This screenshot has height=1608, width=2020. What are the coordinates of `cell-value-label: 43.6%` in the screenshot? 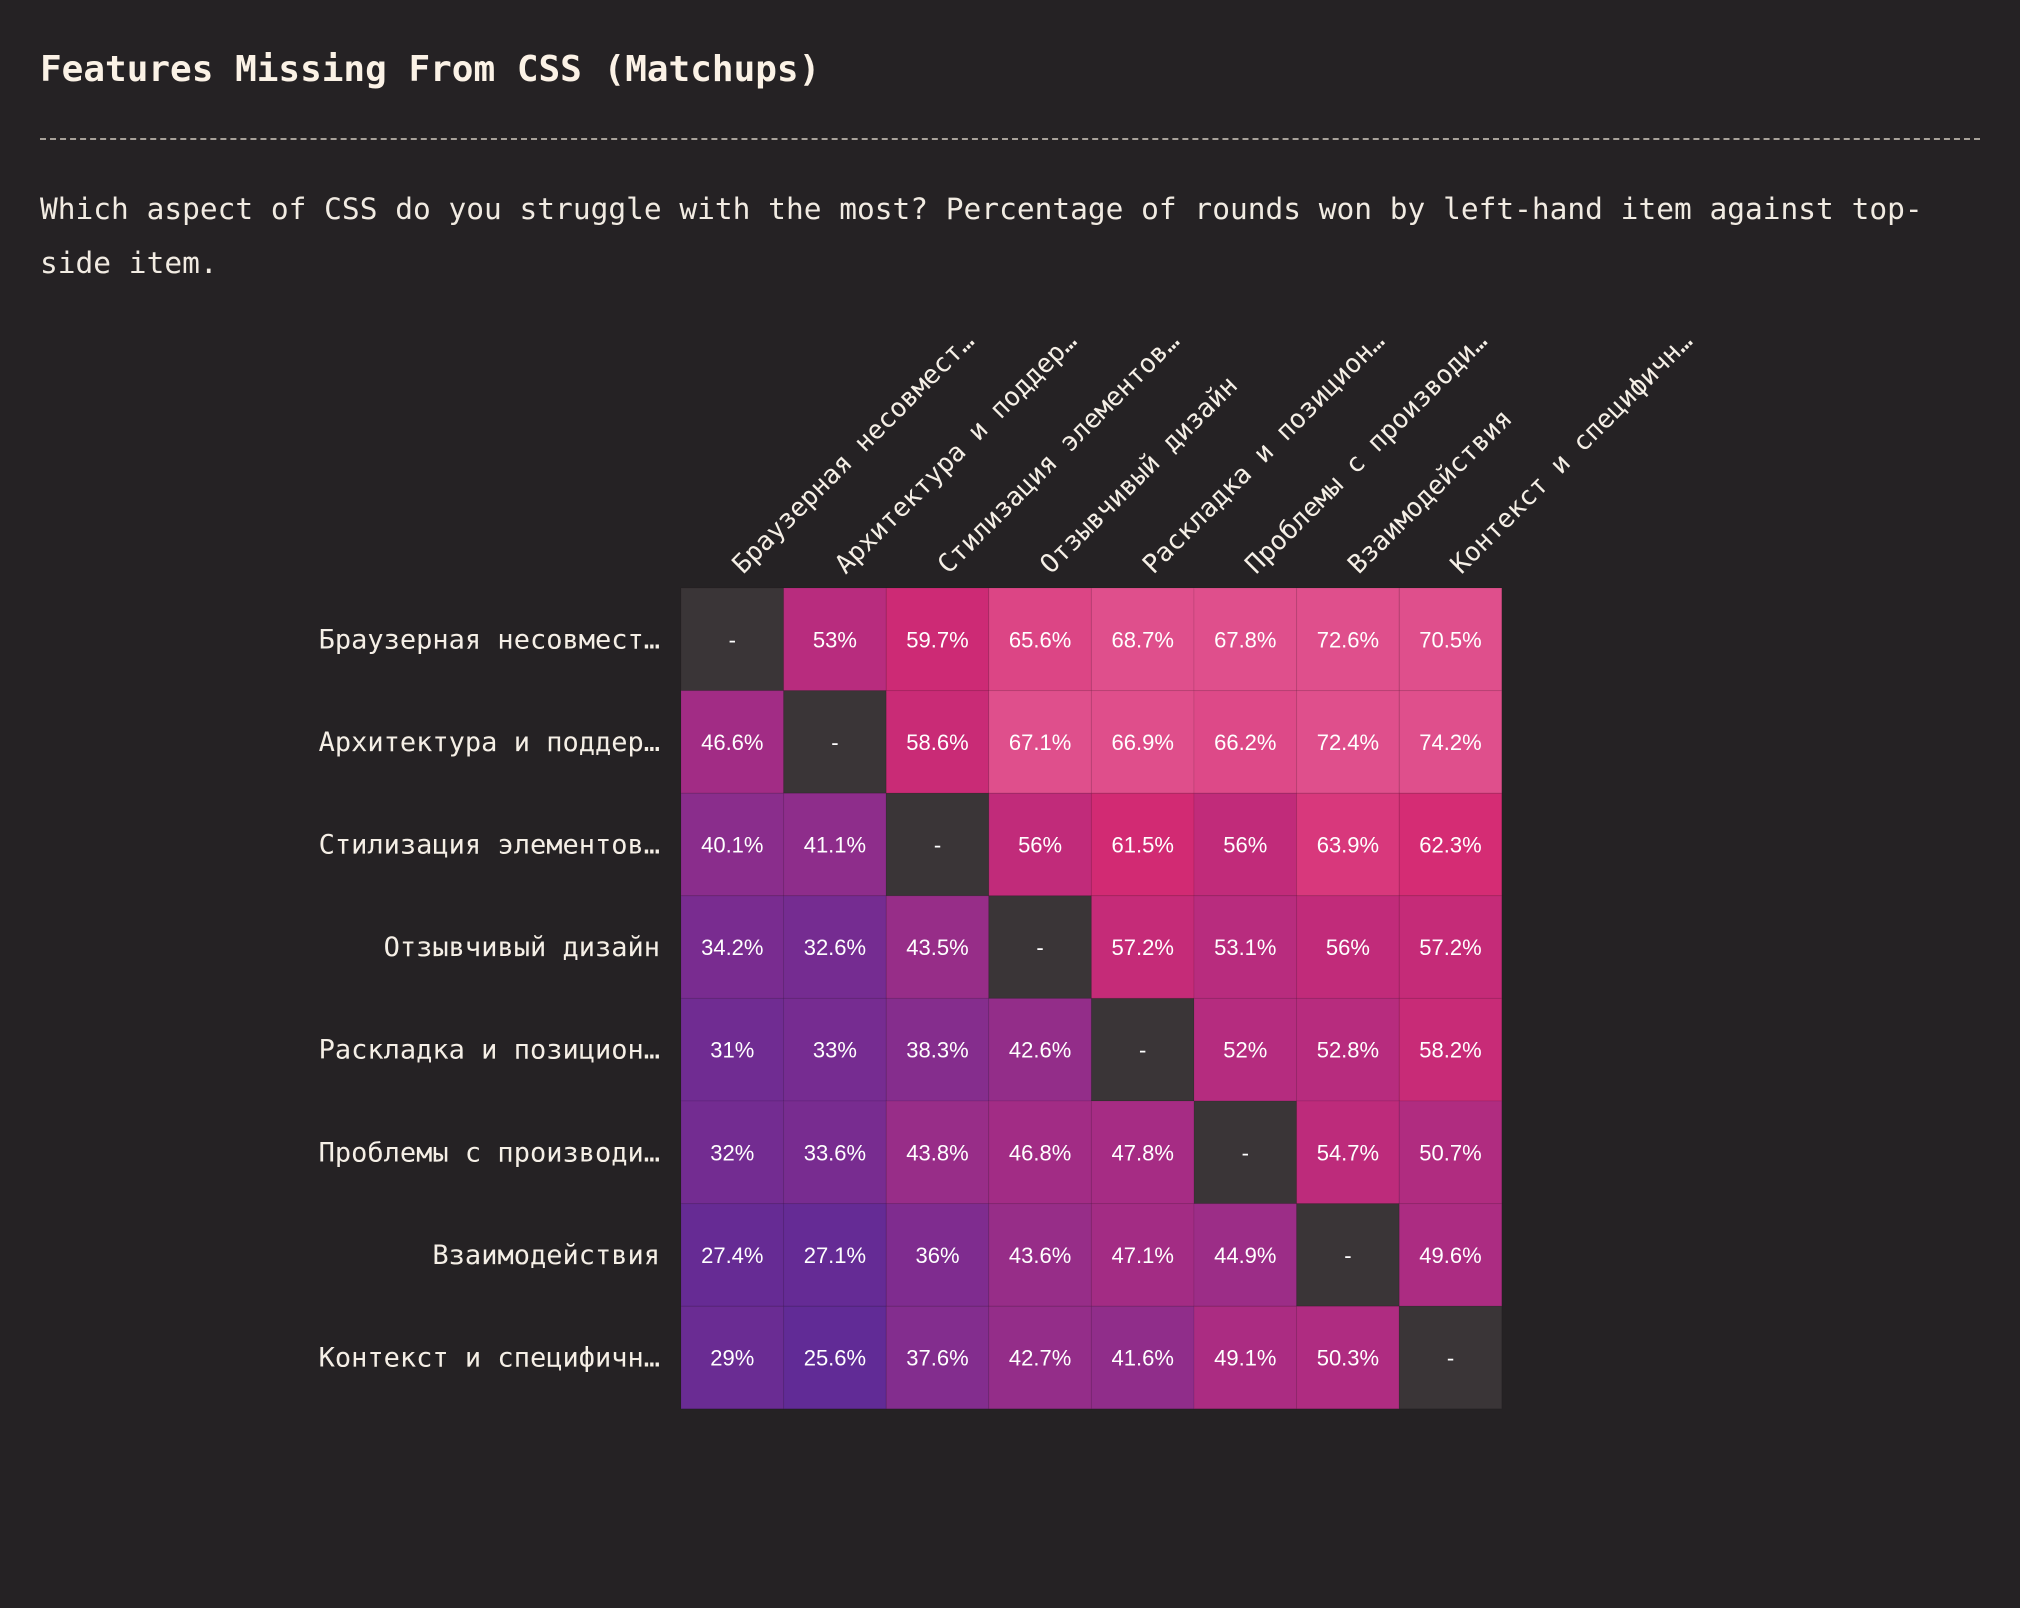 It's located at (1040, 1255).